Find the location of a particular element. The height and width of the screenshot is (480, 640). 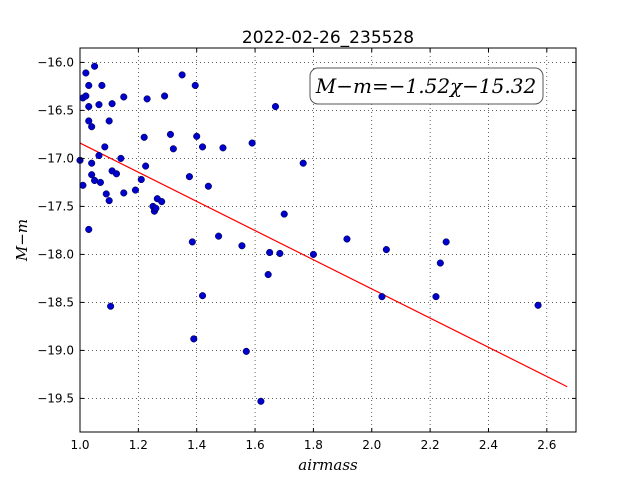

equation-box is located at coordinates (426, 86).